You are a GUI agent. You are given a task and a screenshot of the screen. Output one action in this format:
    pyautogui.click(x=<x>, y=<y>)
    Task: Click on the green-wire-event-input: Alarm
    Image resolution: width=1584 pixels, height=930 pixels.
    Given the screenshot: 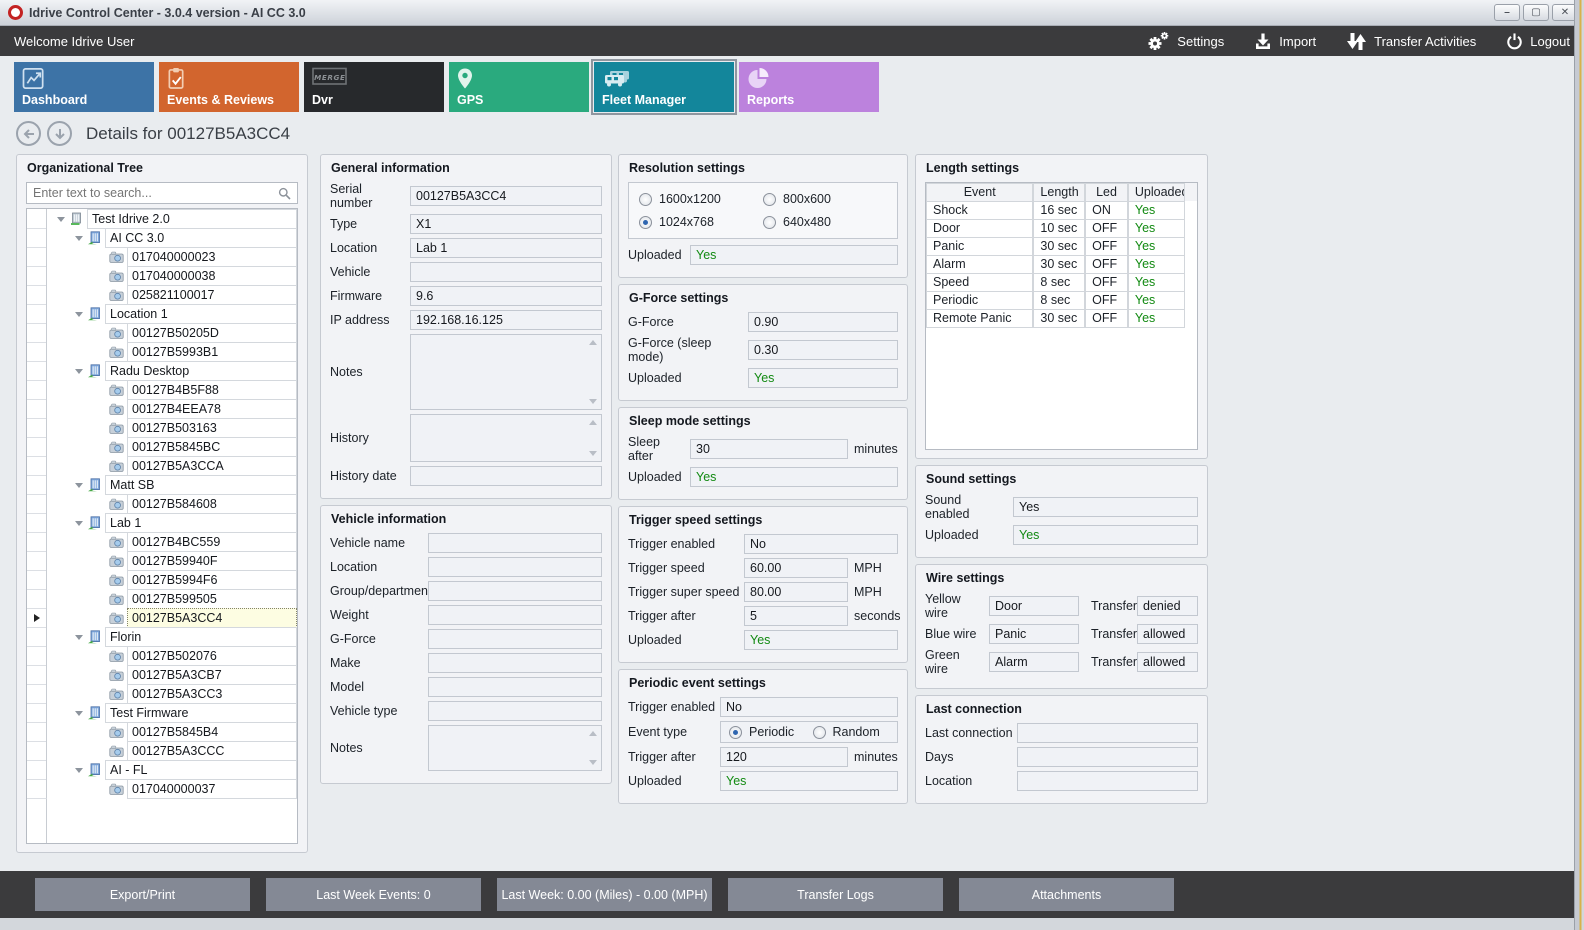 What is the action you would take?
    pyautogui.click(x=1034, y=662)
    